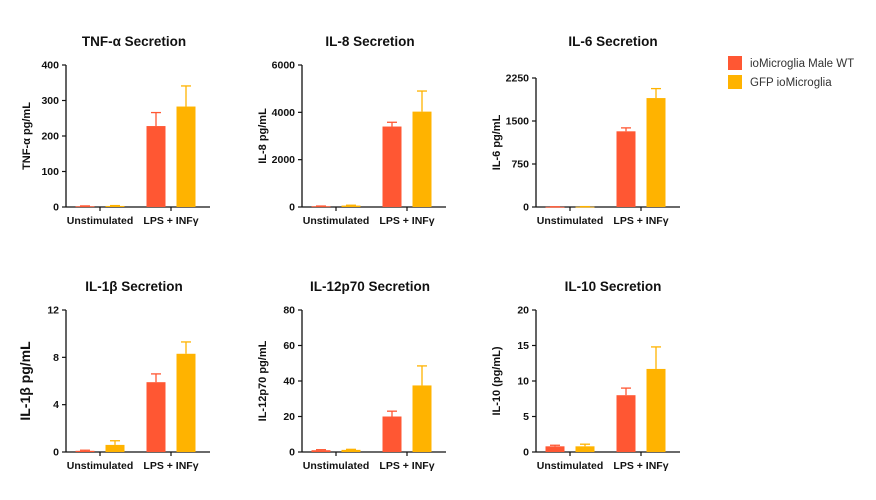  I want to click on y-tick-label: 4000, so click(284, 113).